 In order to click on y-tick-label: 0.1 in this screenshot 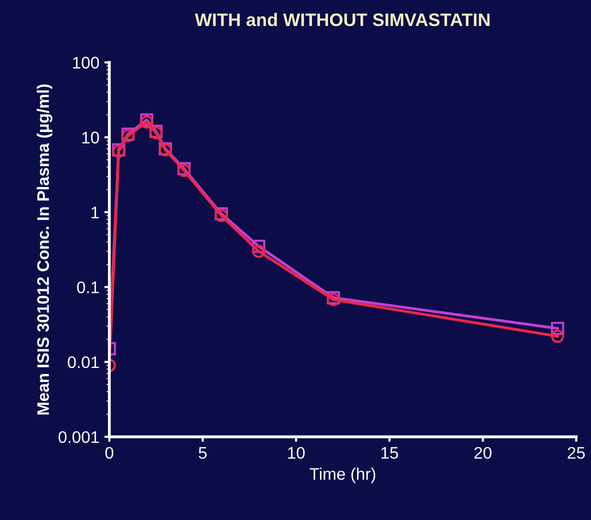, I will do `click(88, 287)`.